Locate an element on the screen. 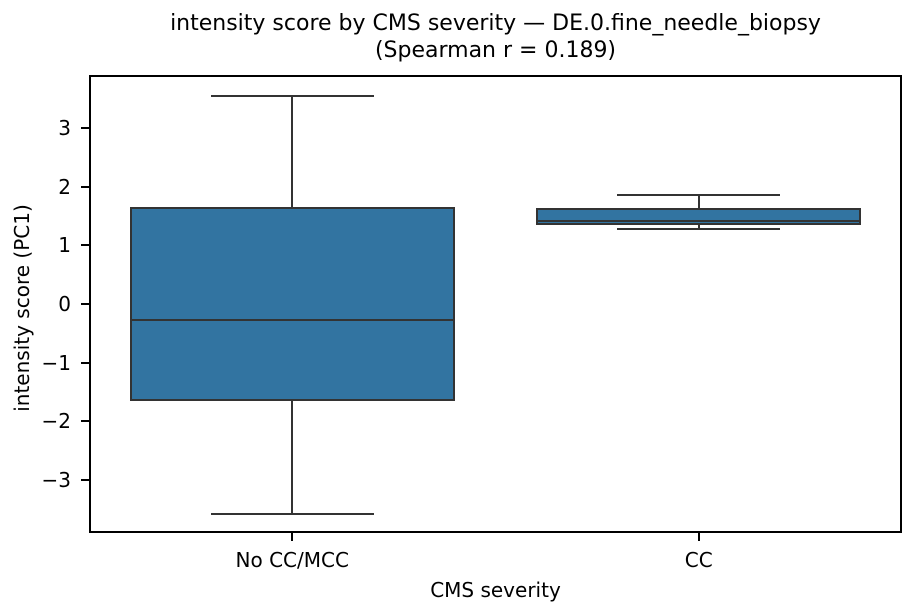 This screenshot has height=615, width=917. y-tick-label: 3 is located at coordinates (64, 127).